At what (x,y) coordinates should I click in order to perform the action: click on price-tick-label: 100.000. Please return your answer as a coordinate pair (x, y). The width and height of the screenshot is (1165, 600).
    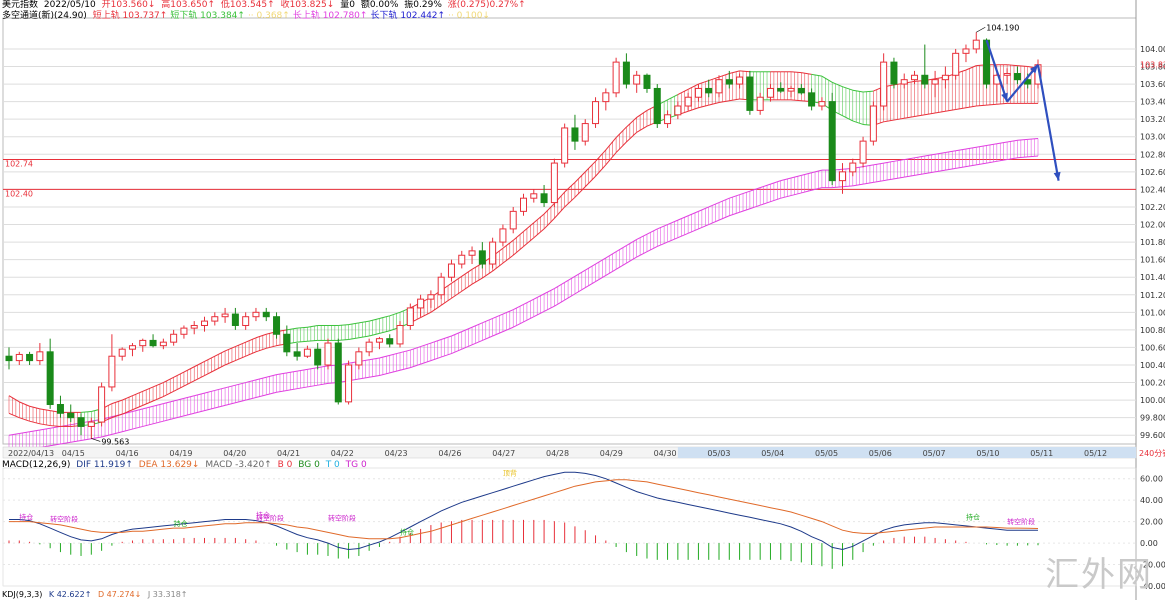
    Looking at the image, I should click on (1152, 400).